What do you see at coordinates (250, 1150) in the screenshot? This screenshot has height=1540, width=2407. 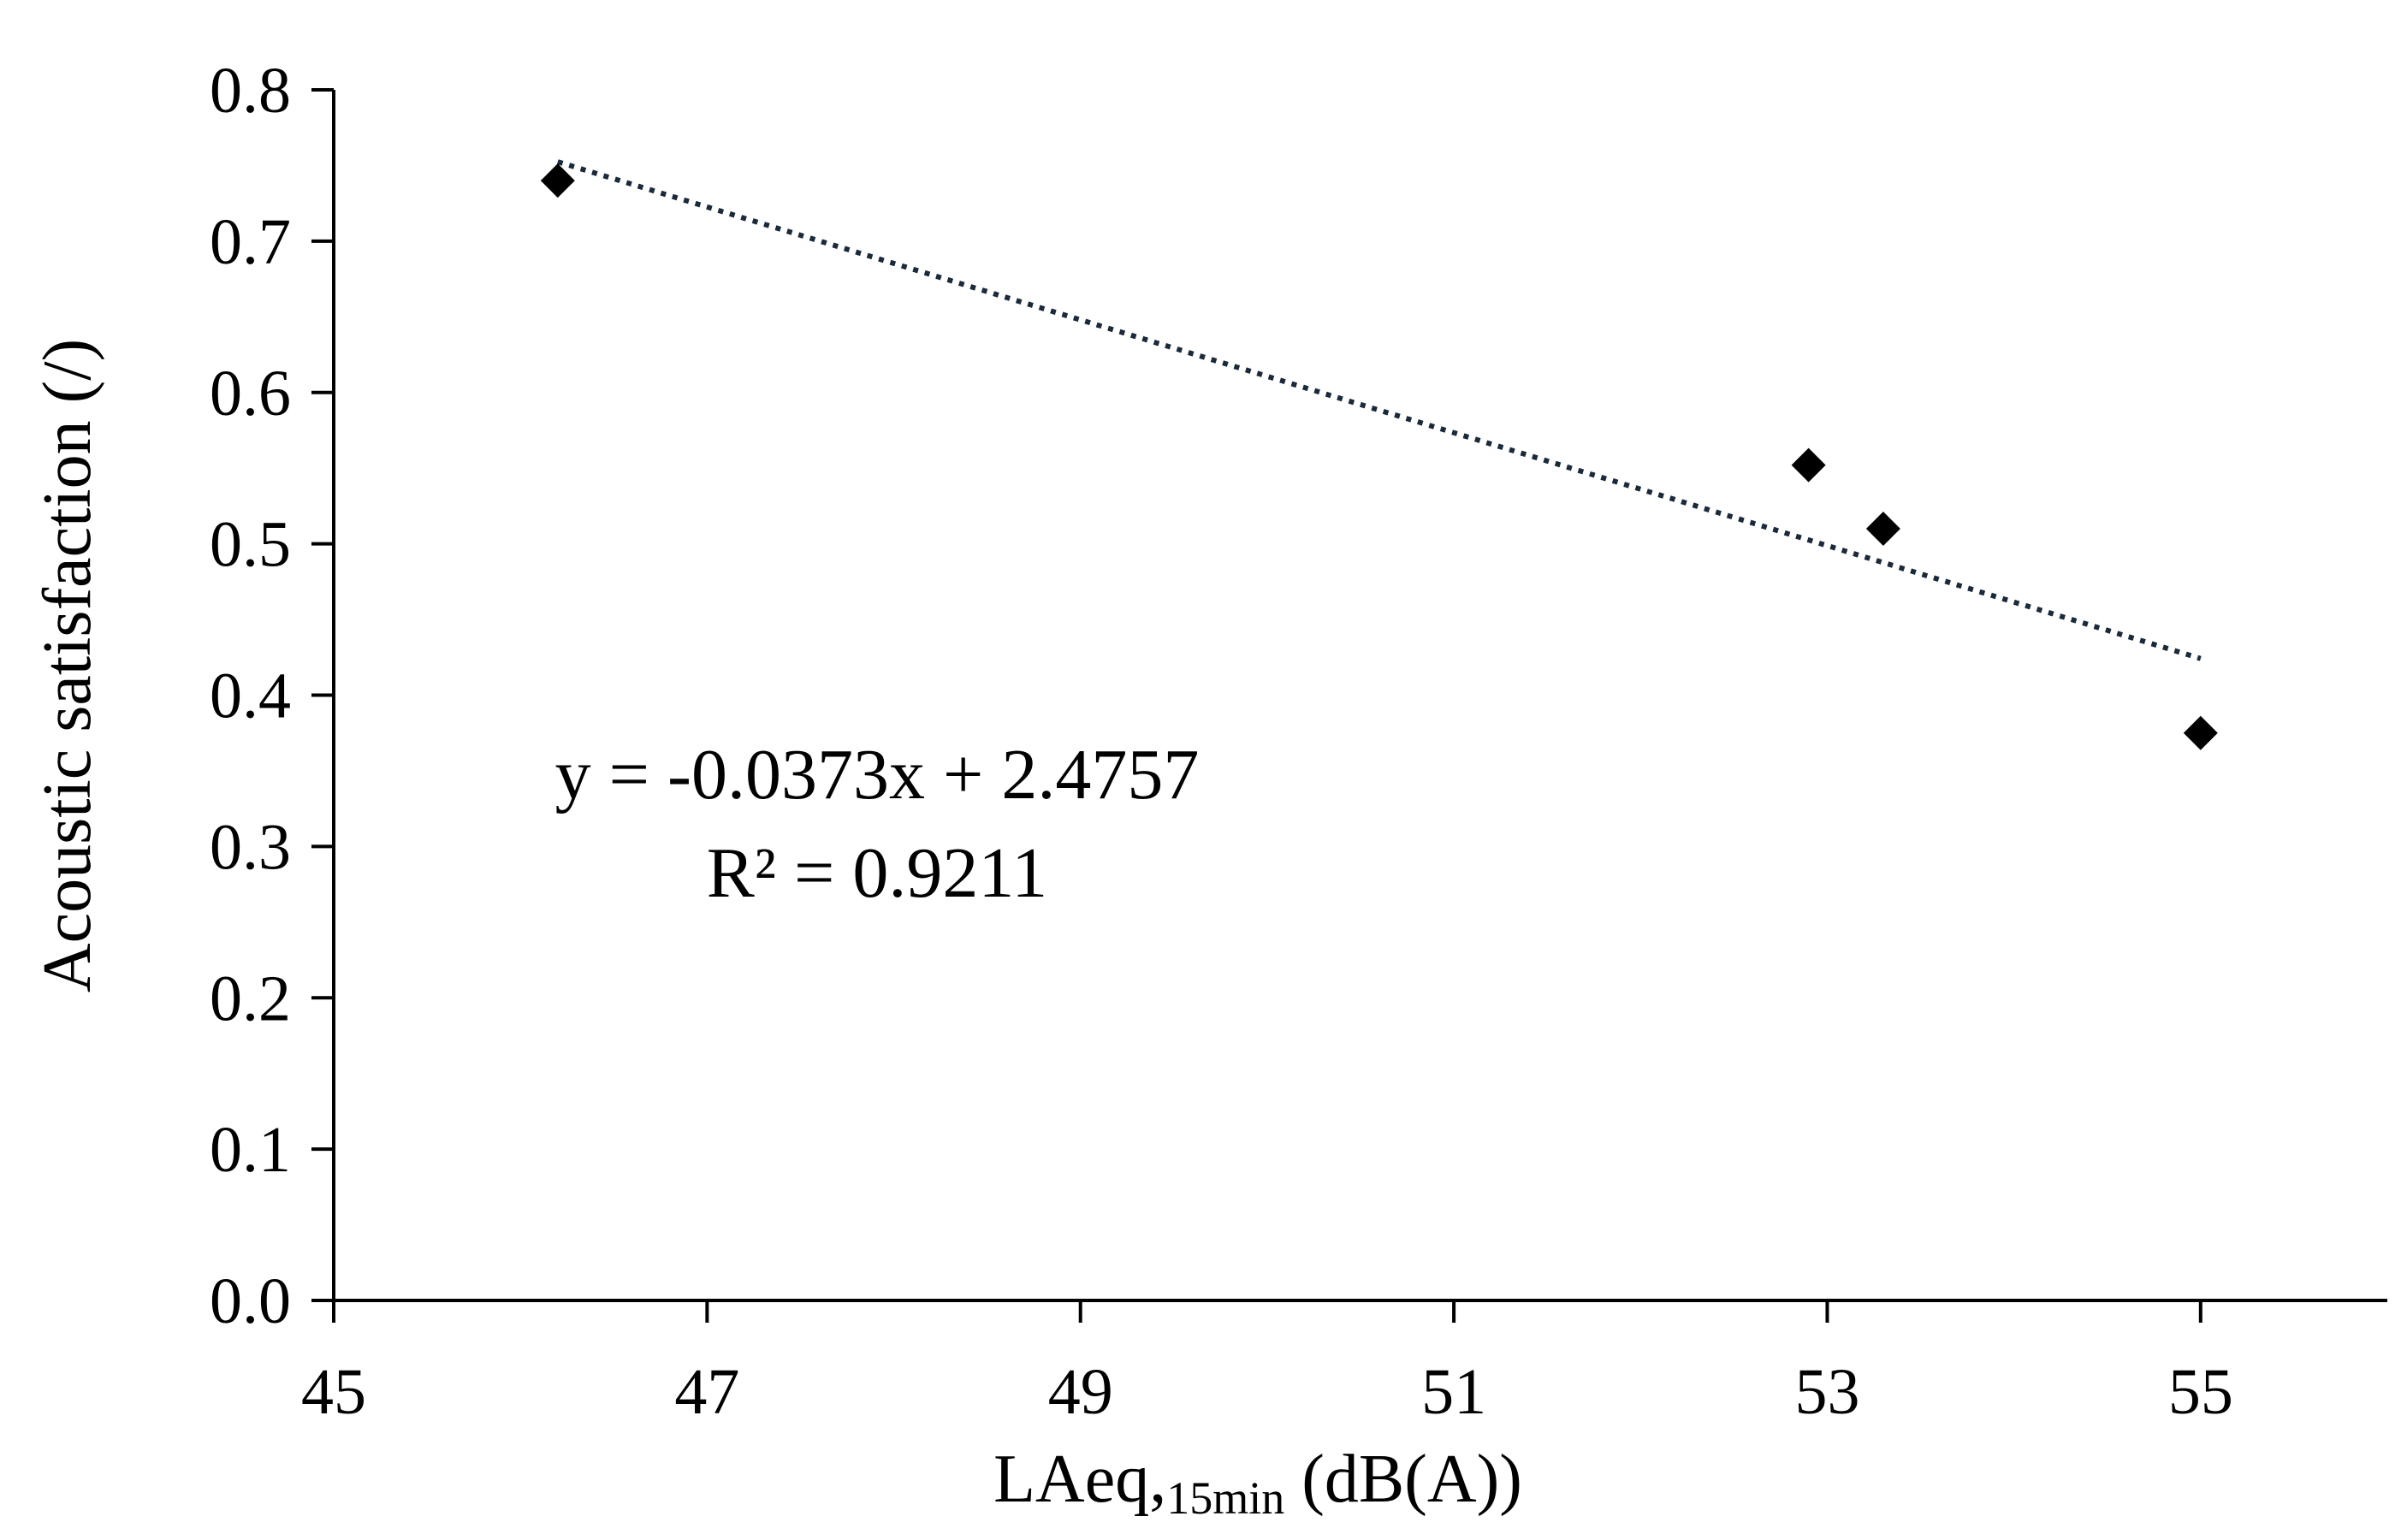 I see `y-tick-label: 0.1` at bounding box center [250, 1150].